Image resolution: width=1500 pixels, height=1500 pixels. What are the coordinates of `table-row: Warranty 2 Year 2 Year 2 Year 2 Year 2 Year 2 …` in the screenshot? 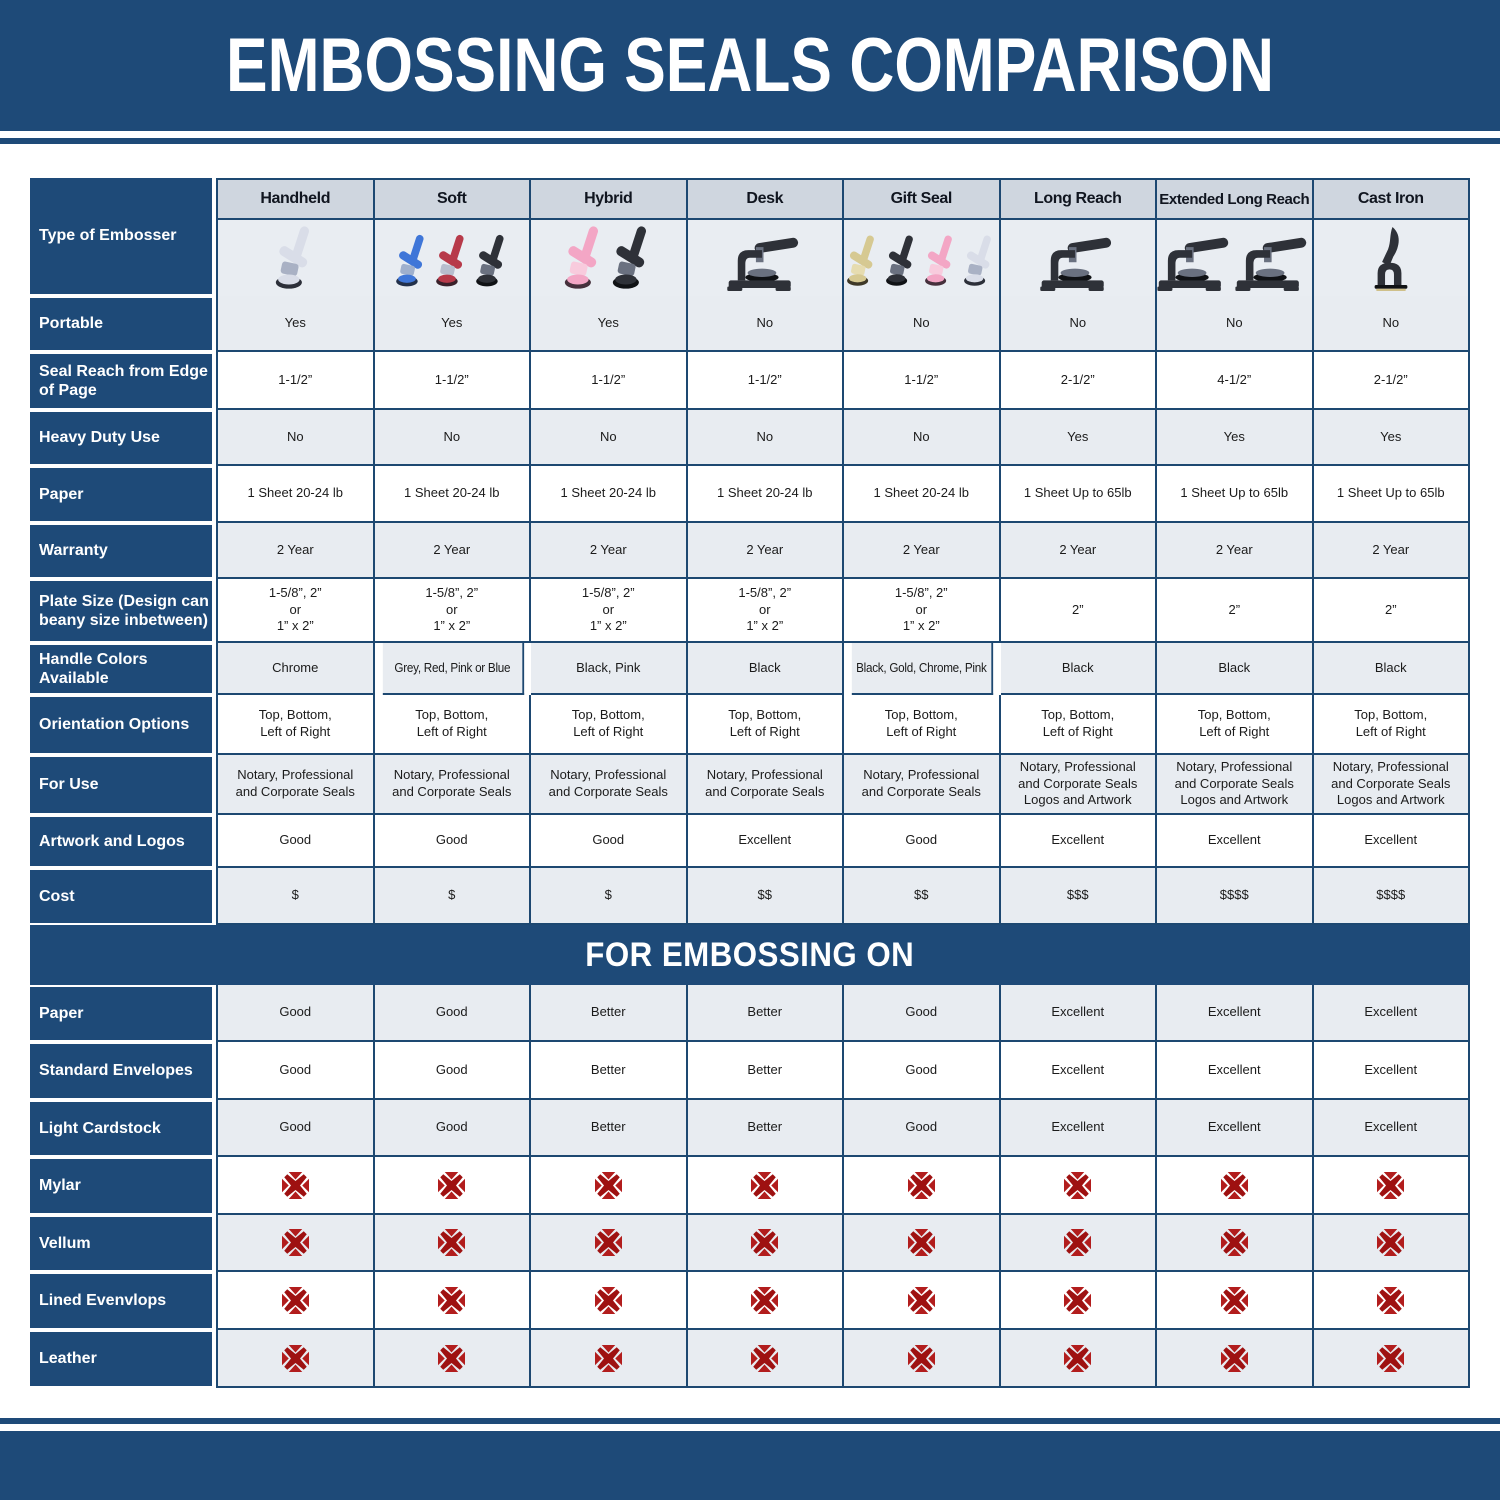 It's located at (750, 551).